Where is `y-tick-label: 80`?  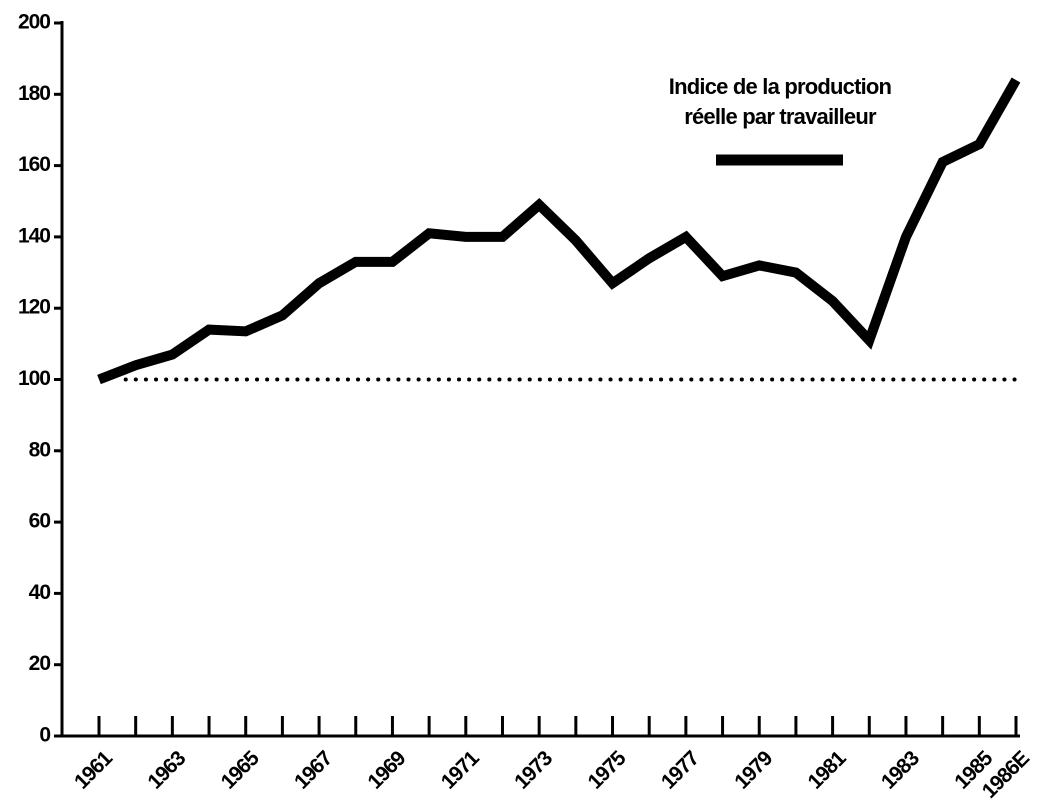 y-tick-label: 80 is located at coordinates (40, 449).